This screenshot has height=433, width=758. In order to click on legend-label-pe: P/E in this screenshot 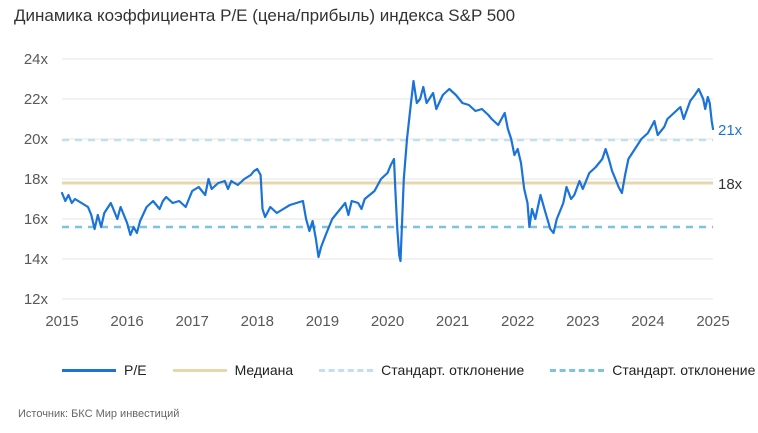, I will do `click(135, 370)`.